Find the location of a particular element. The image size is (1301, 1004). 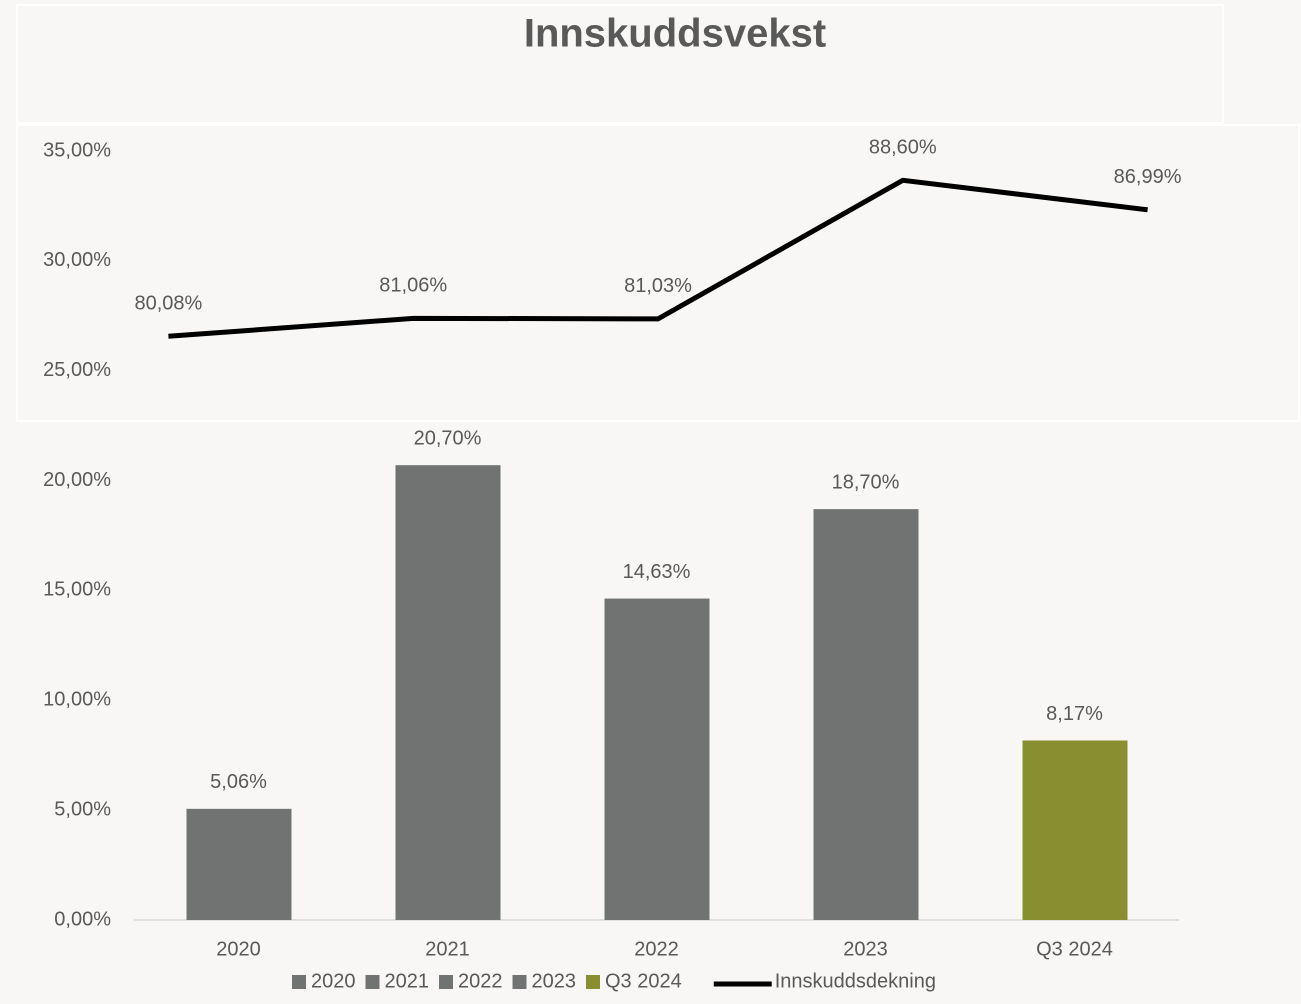

y-tick-label: 10,00% is located at coordinates (77, 700).